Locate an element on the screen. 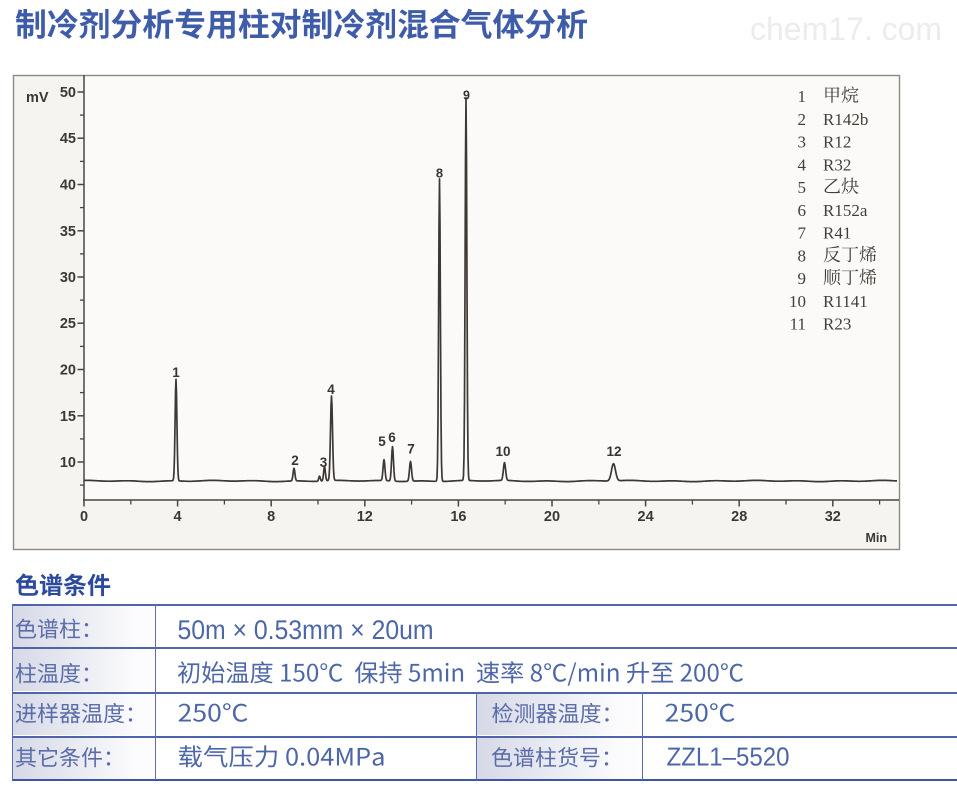  svg-text: 50 is located at coordinates (68, 93).